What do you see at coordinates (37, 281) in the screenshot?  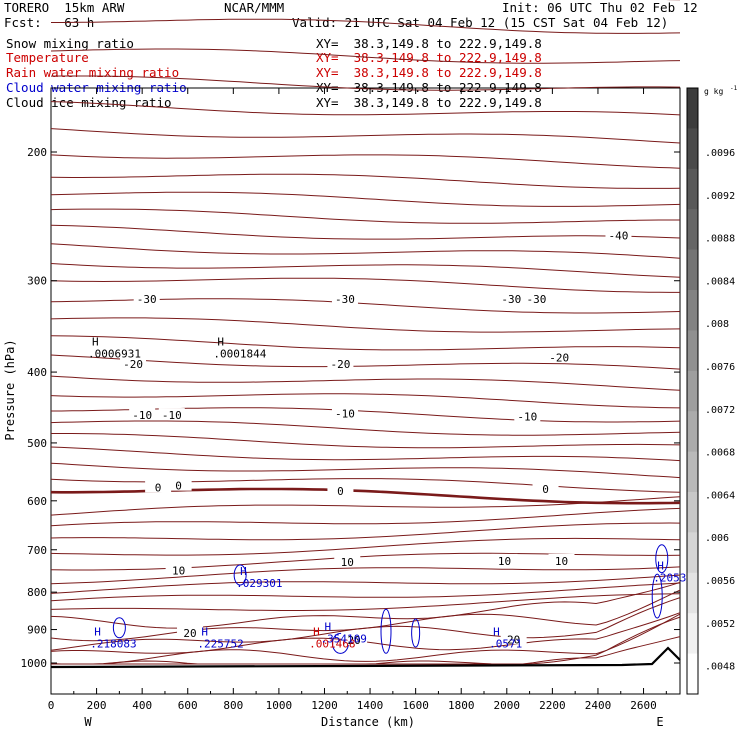 I see `y-tick-label: 300` at bounding box center [37, 281].